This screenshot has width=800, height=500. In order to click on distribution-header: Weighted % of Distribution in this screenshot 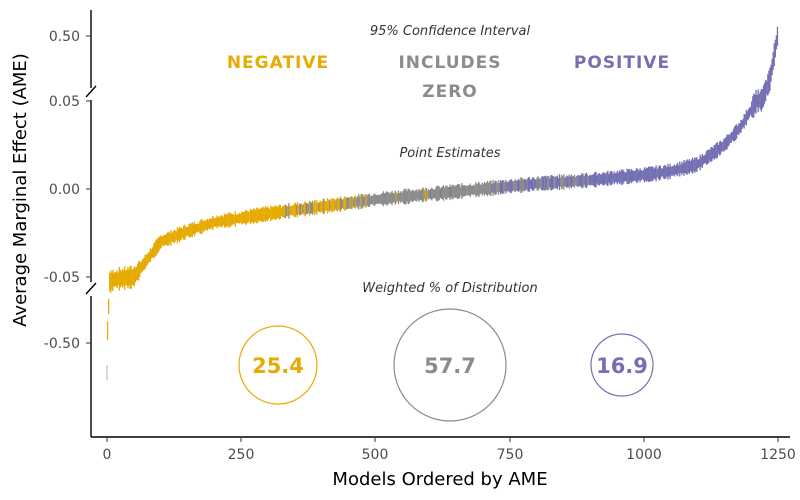, I will do `click(449, 288)`.